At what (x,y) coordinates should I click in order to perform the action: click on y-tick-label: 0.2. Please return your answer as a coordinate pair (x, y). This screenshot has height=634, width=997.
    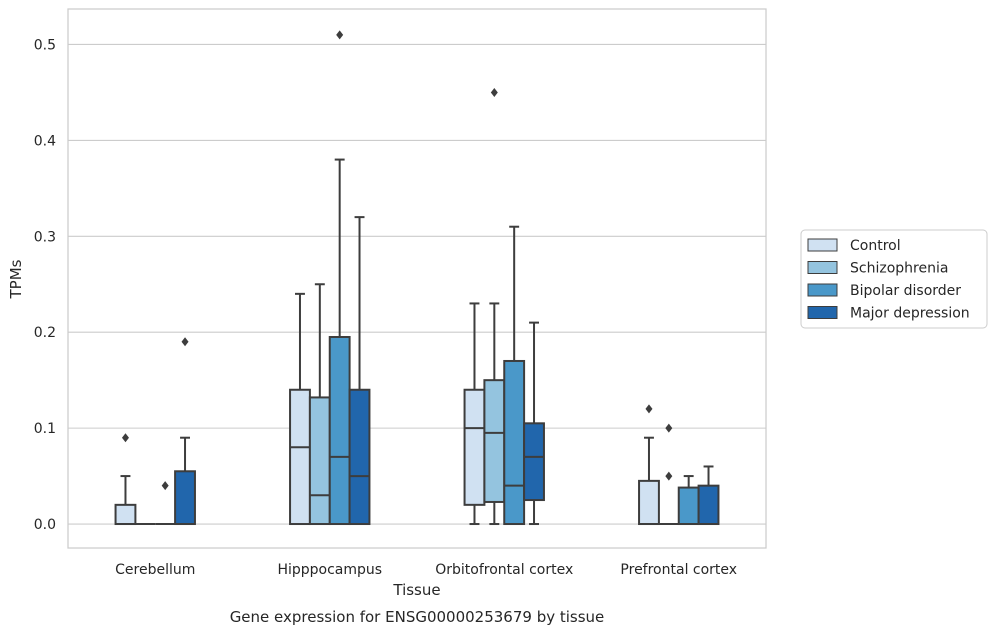
    Looking at the image, I should click on (45, 333).